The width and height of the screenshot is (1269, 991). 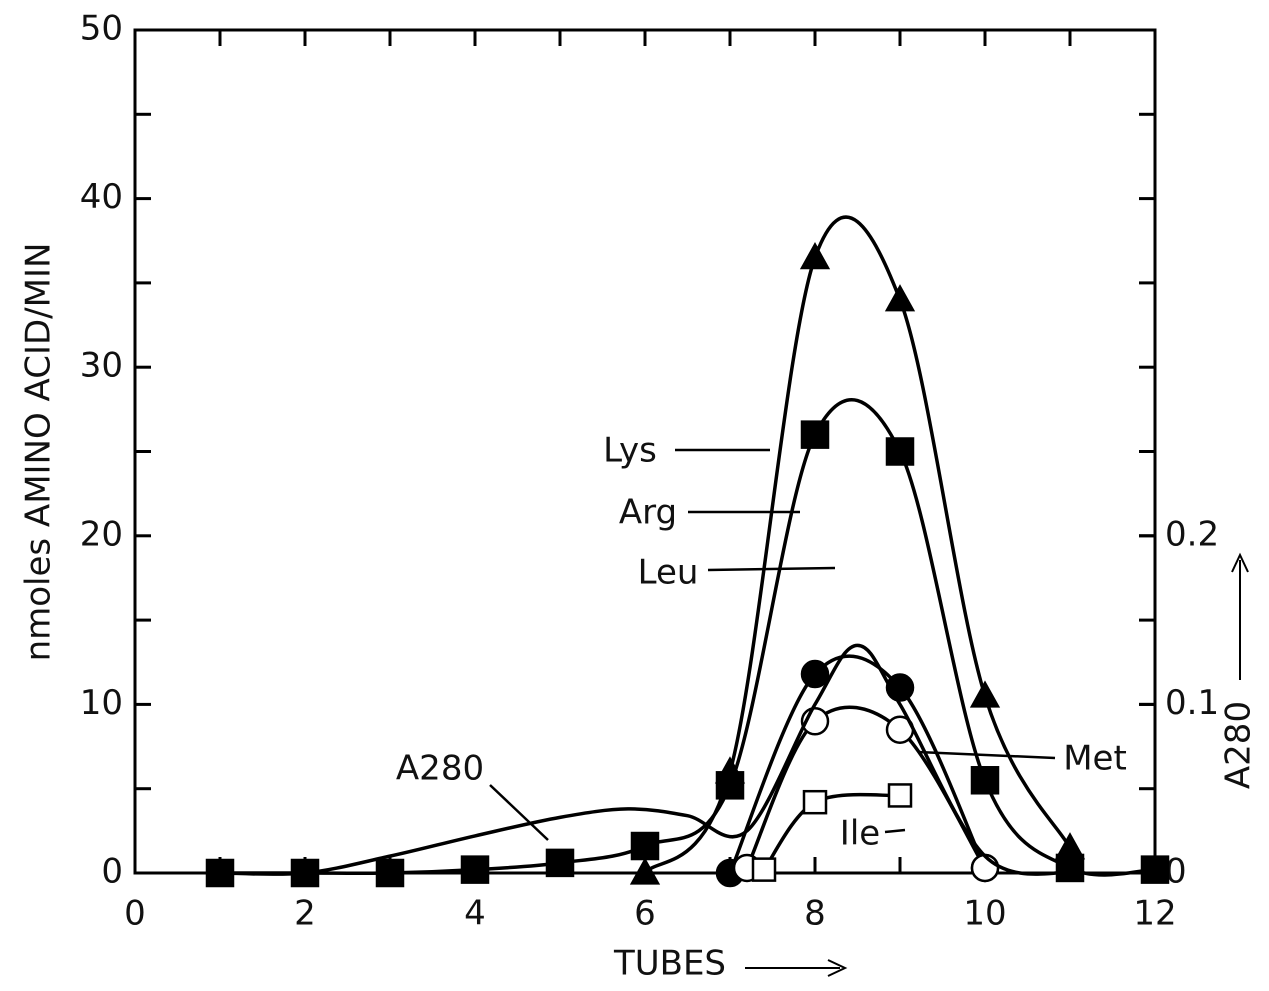 What do you see at coordinates (1239, 745) in the screenshot?
I see `y2-axis-label: A280` at bounding box center [1239, 745].